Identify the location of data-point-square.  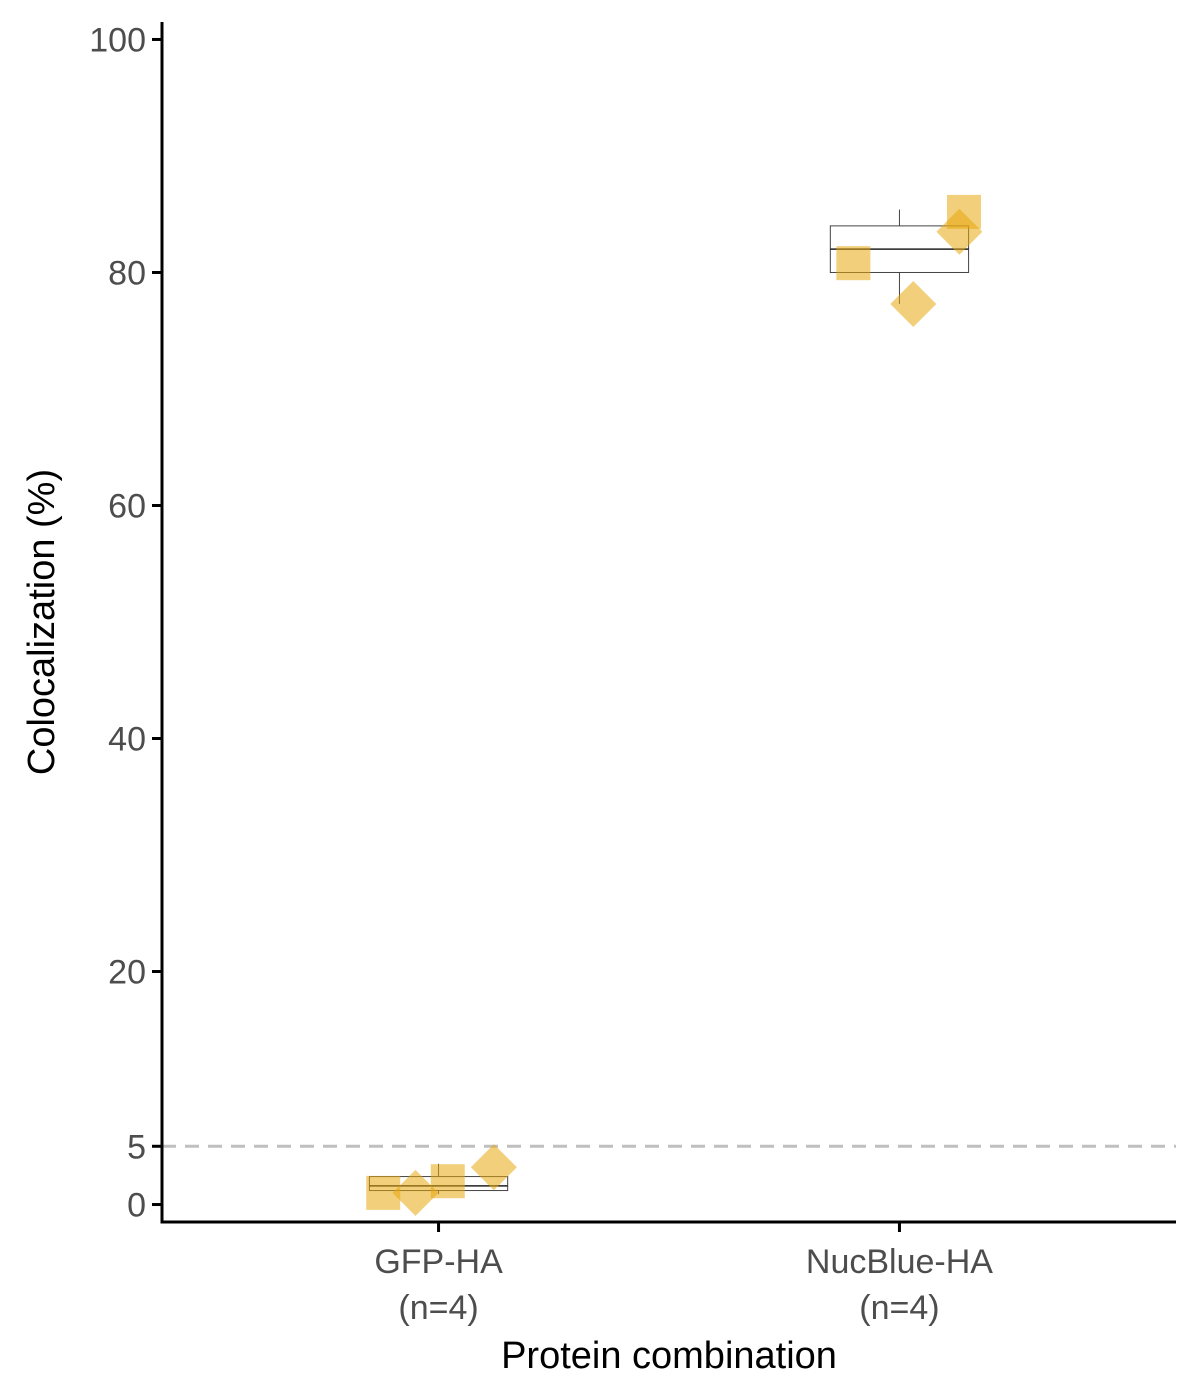
(853, 263).